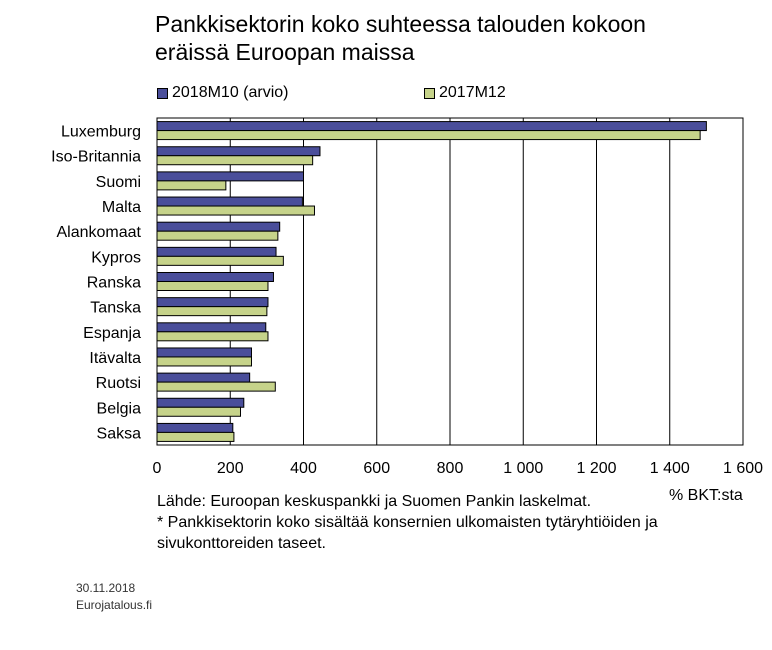 The image size is (772, 650). Describe the element at coordinates (119, 408) in the screenshot. I see `category-label: Belgia` at that location.